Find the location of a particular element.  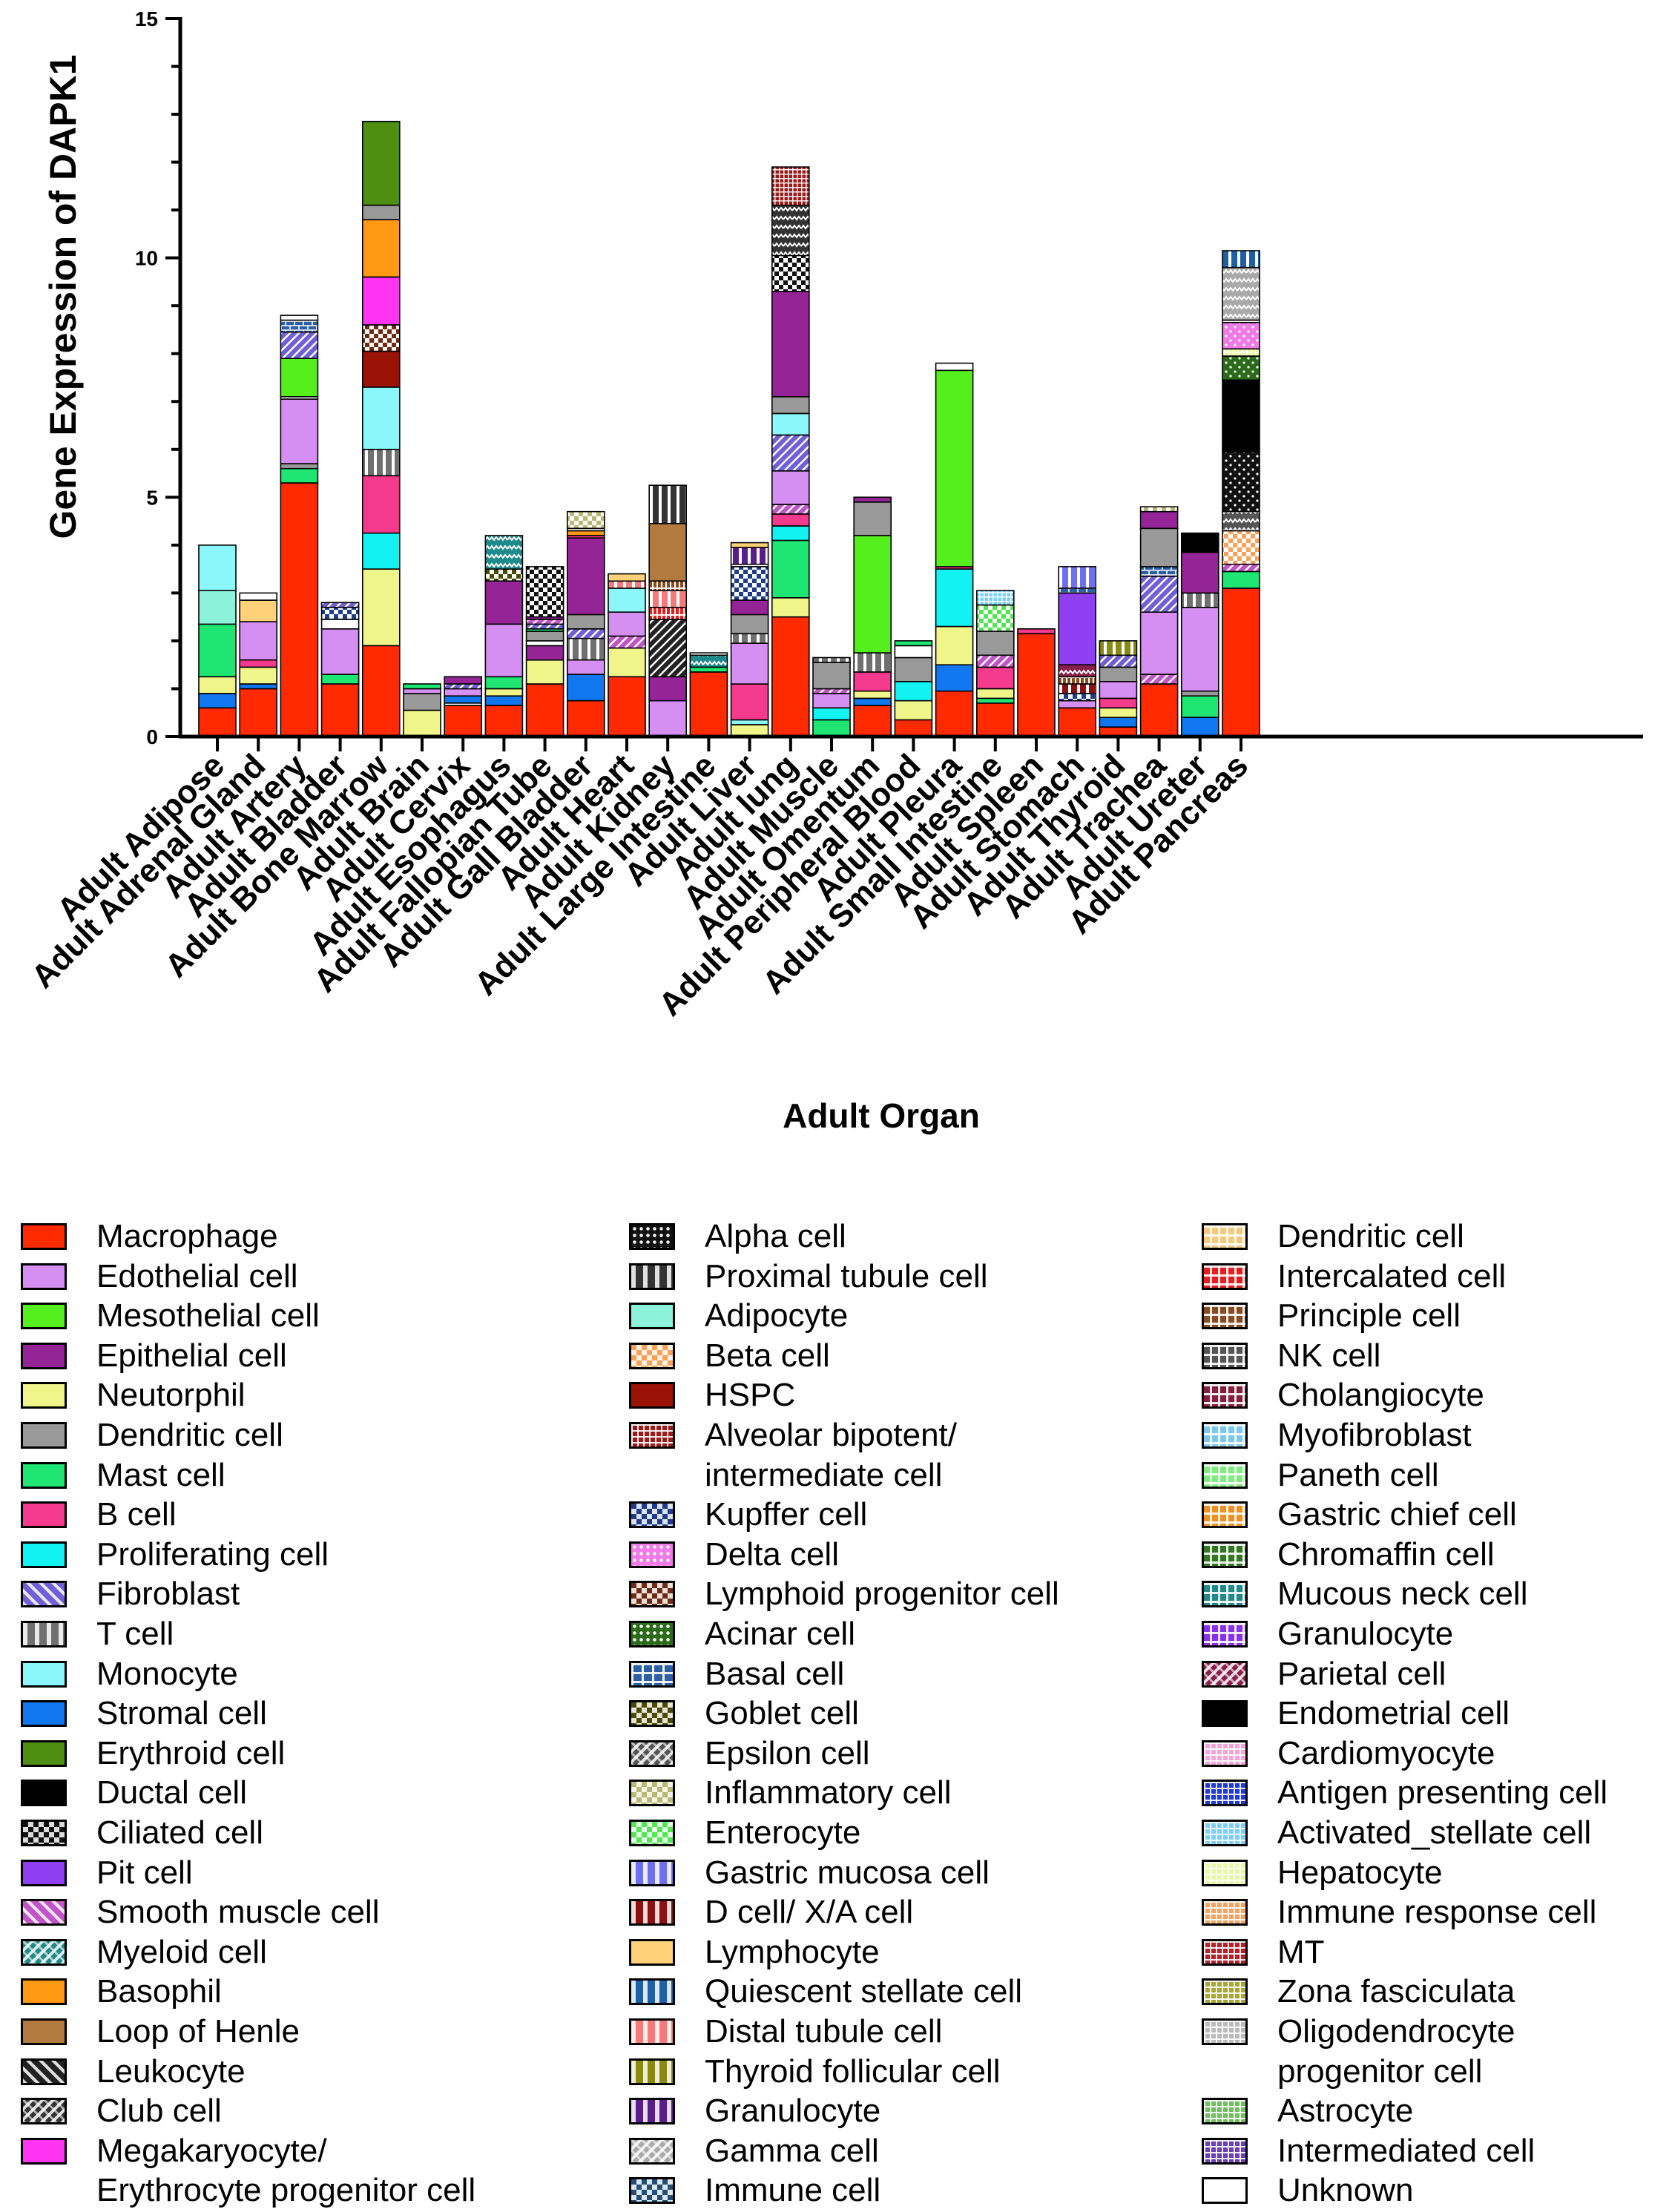

legend-label: Dendritic cell is located at coordinates (1370, 1236).